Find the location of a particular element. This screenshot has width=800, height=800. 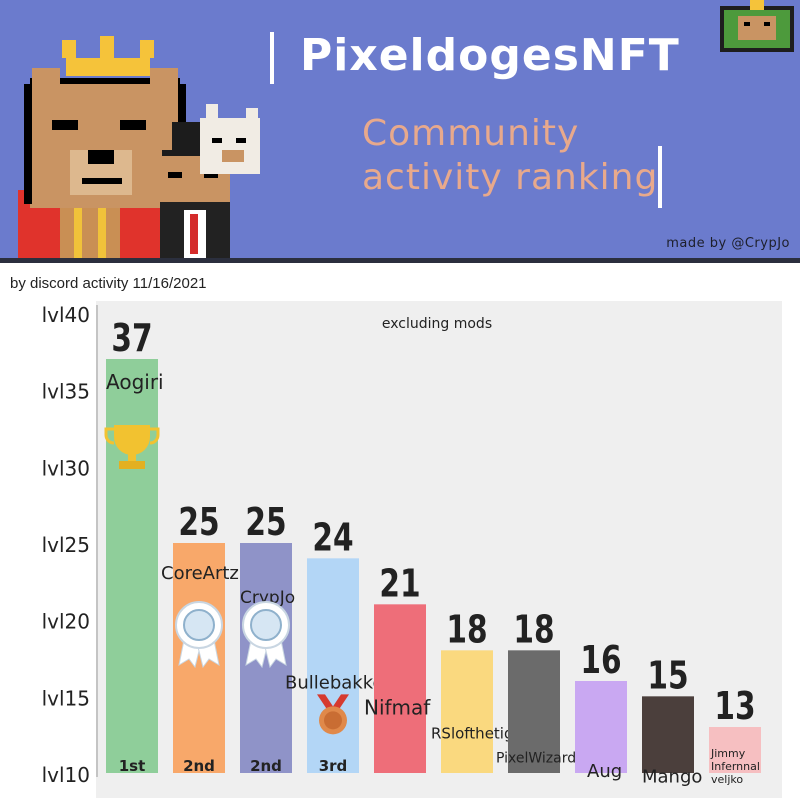

nose is located at coordinates (101, 157).